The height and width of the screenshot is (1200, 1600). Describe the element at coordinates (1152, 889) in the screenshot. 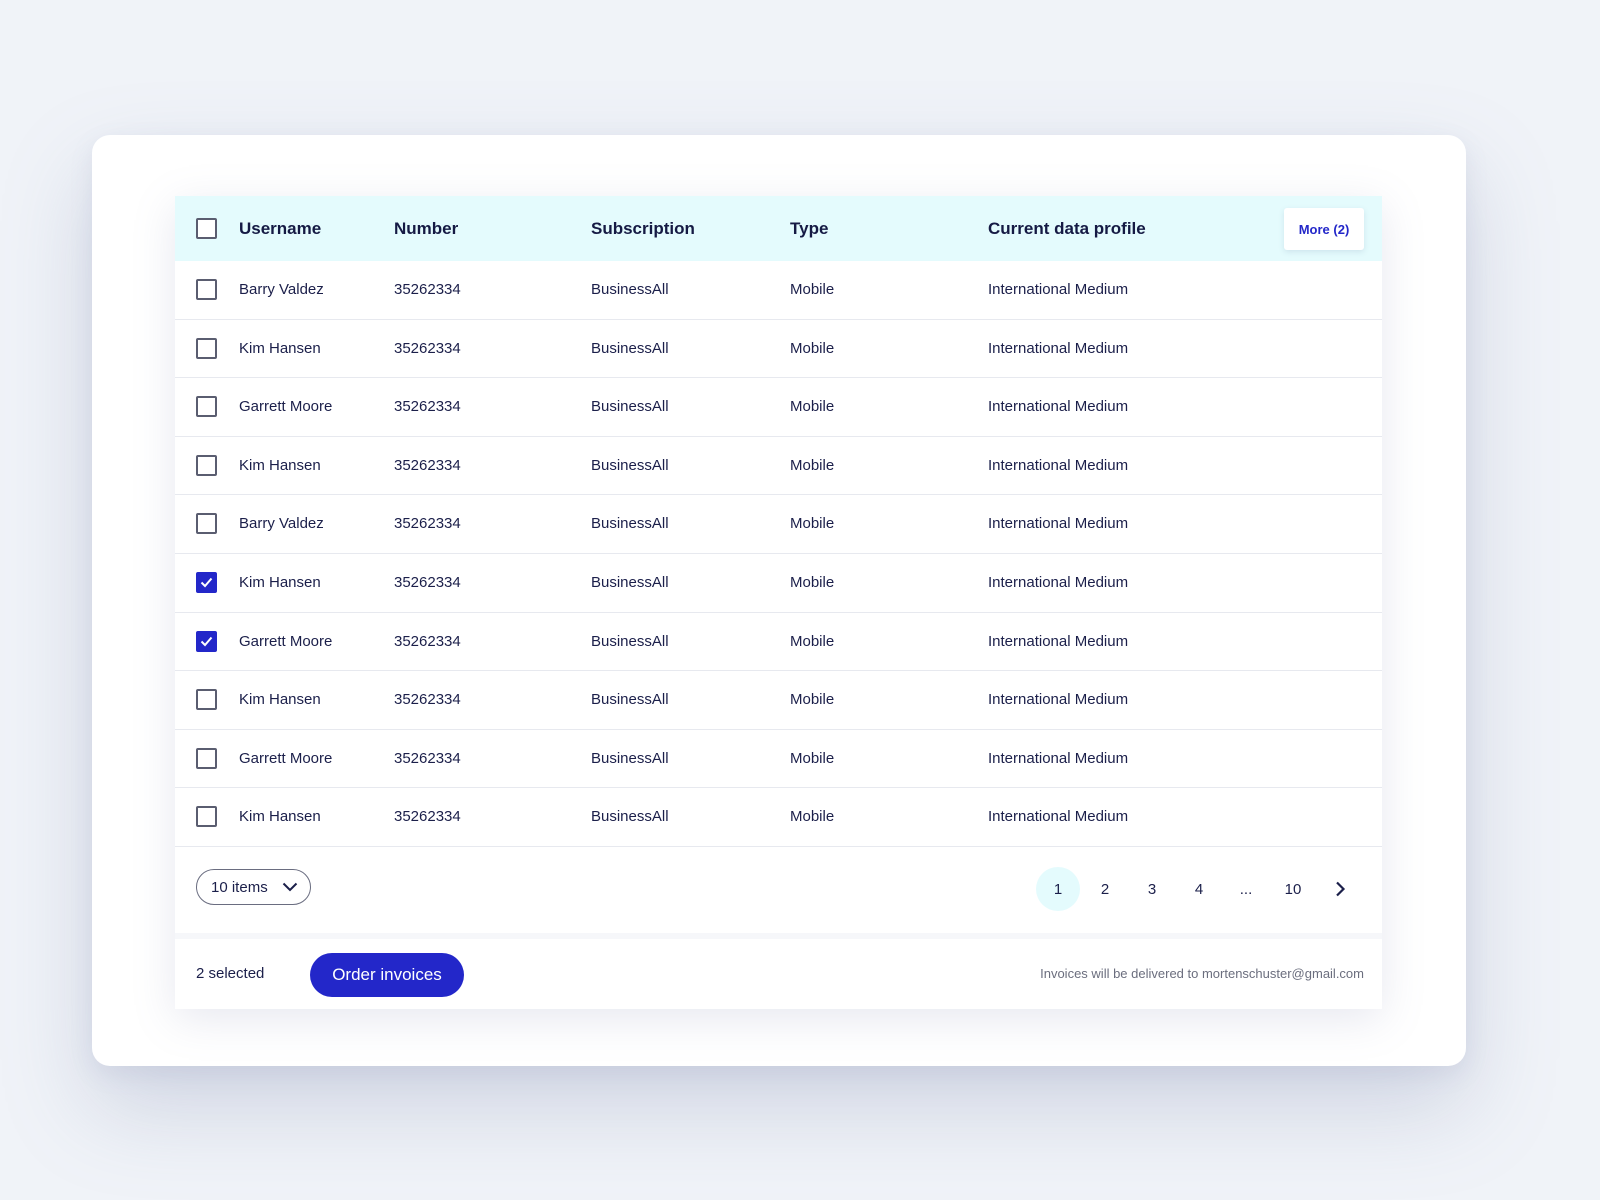

I see `page-button: 3` at that location.